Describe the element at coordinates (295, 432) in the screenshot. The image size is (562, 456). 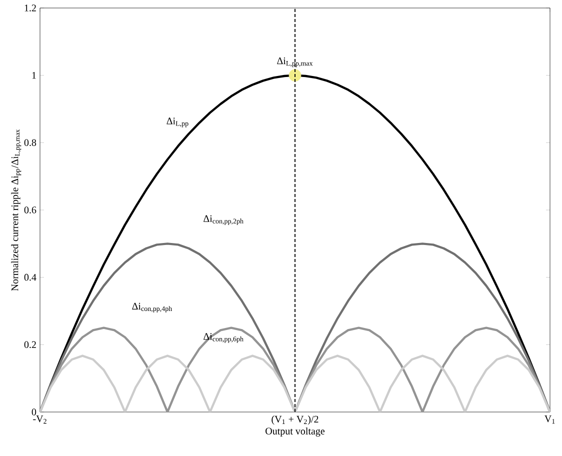
I see `x-axis-title: Output voltage` at that location.